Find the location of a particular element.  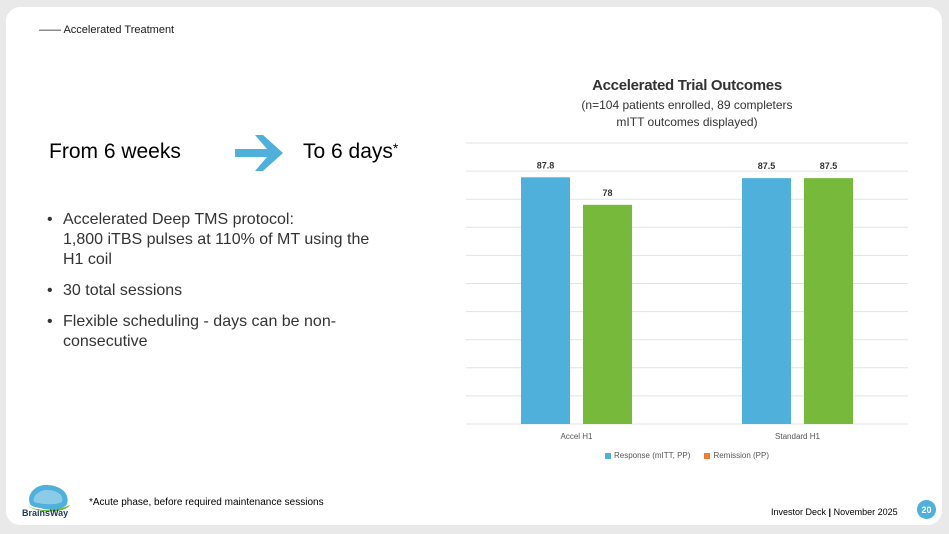

bullet-line: H1 coil is located at coordinates (87, 259).